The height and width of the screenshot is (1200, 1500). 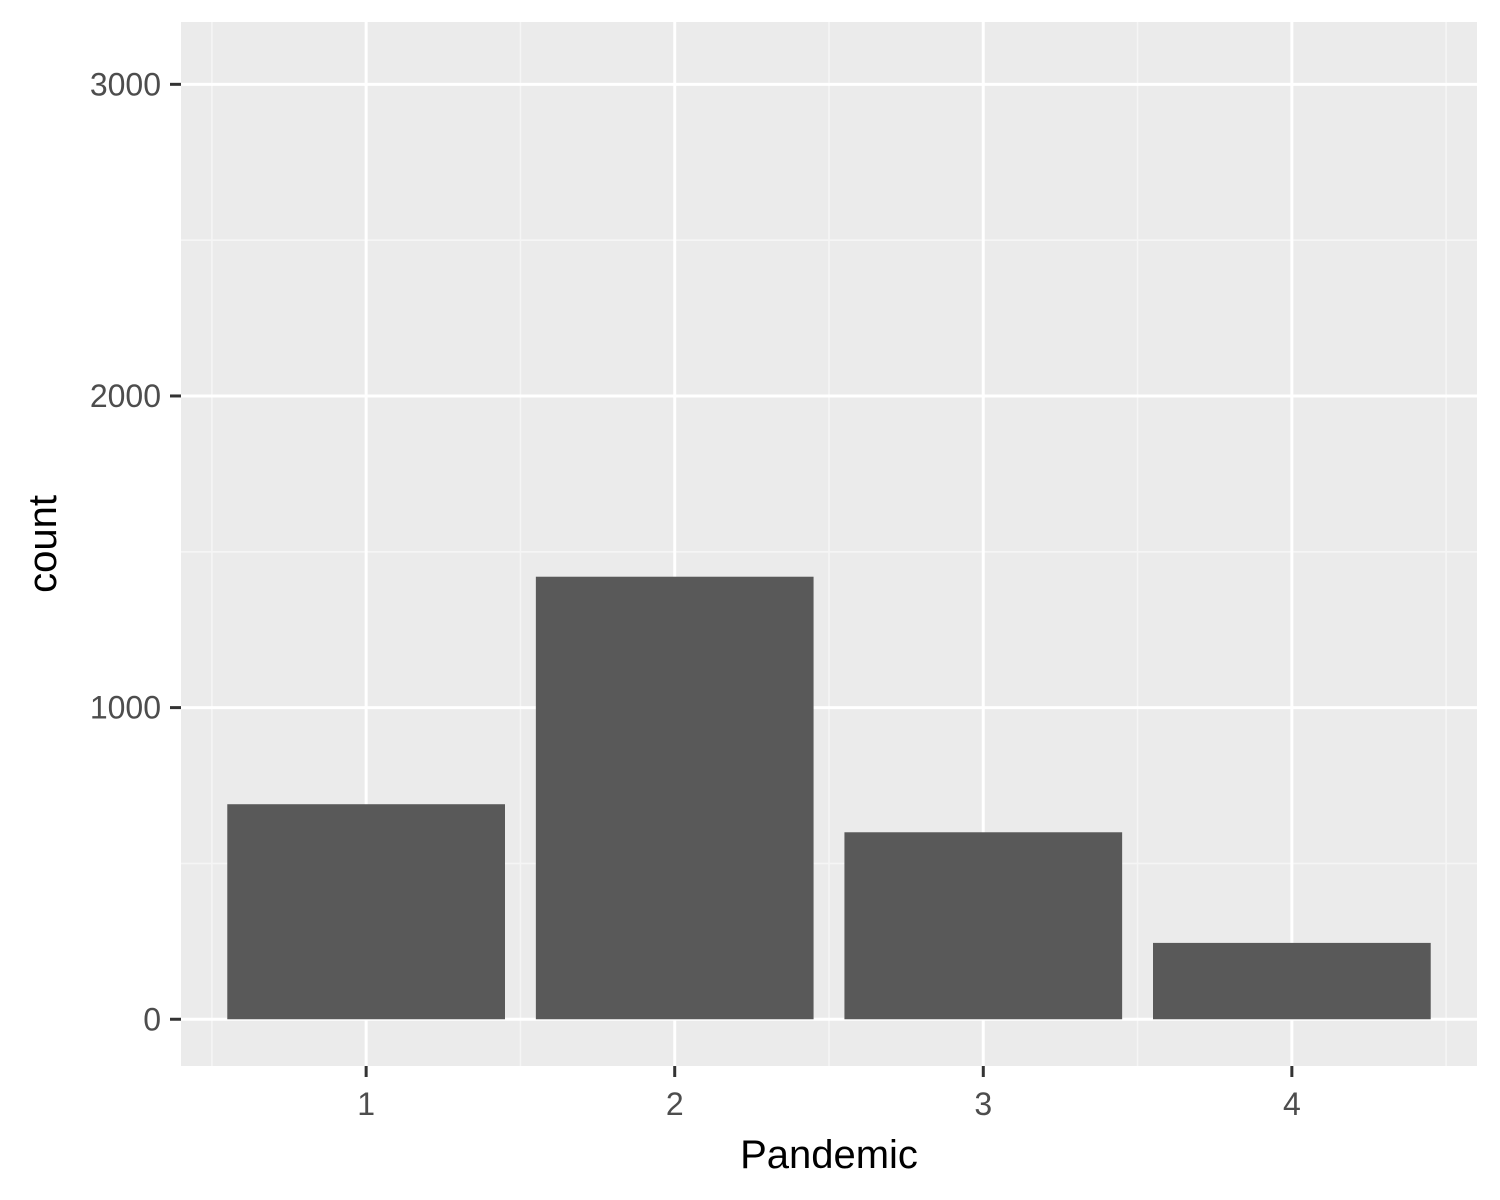 I want to click on y-axis-title: count, so click(x=43, y=544).